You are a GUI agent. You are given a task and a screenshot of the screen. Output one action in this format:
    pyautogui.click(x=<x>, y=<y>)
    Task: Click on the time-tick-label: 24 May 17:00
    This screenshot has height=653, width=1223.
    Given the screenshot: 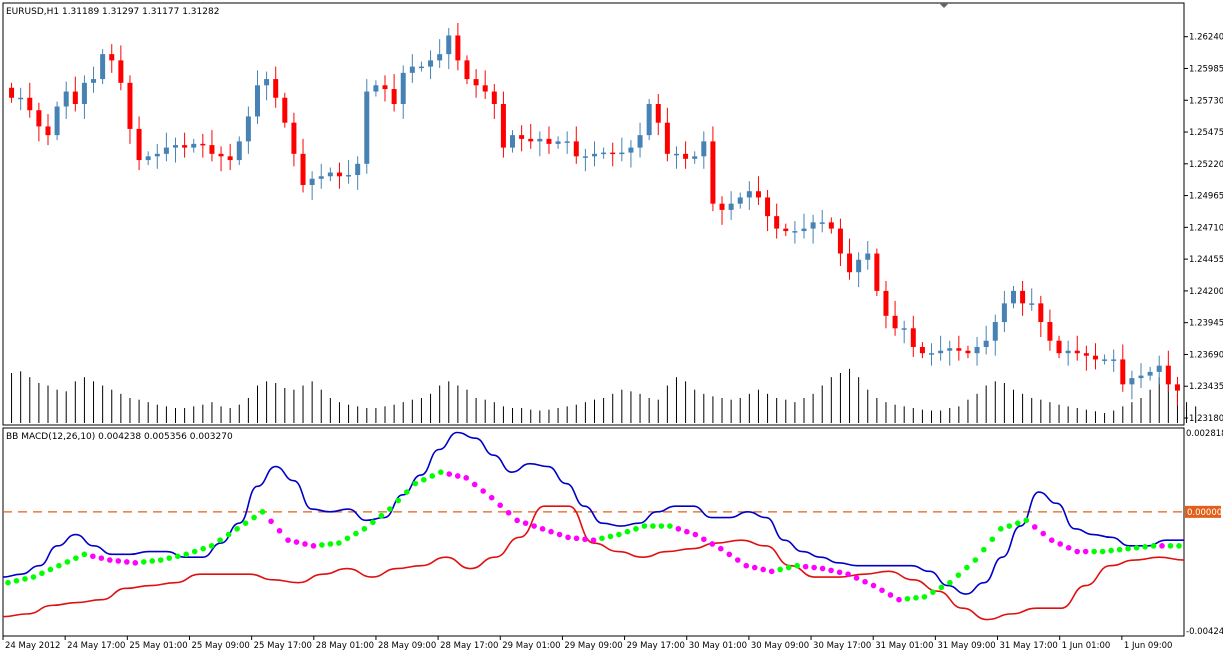 What is the action you would take?
    pyautogui.click(x=96, y=646)
    